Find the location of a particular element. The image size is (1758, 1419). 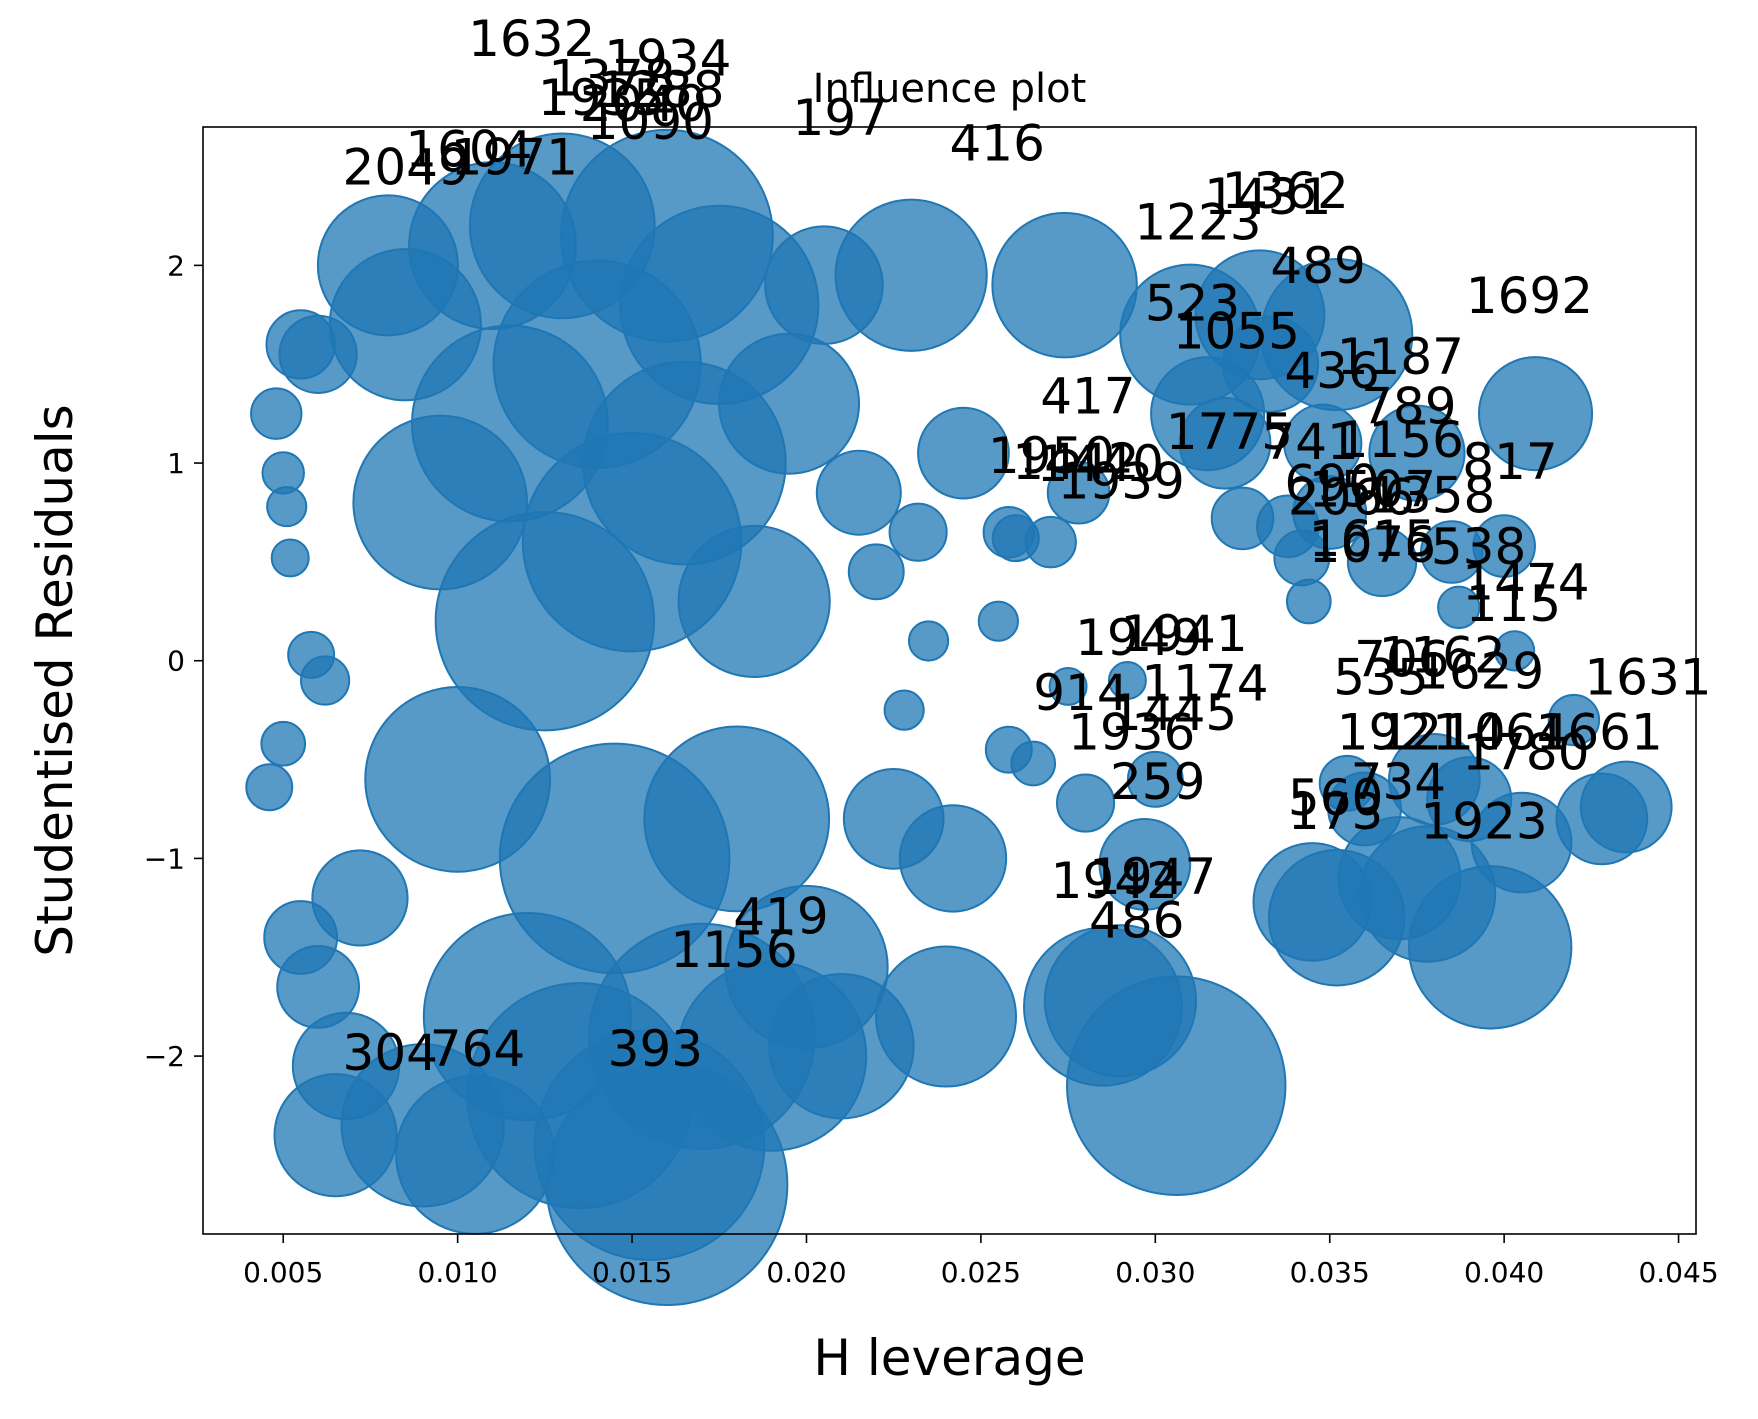

point-index-label: 1440 is located at coordinates (1100, 464).